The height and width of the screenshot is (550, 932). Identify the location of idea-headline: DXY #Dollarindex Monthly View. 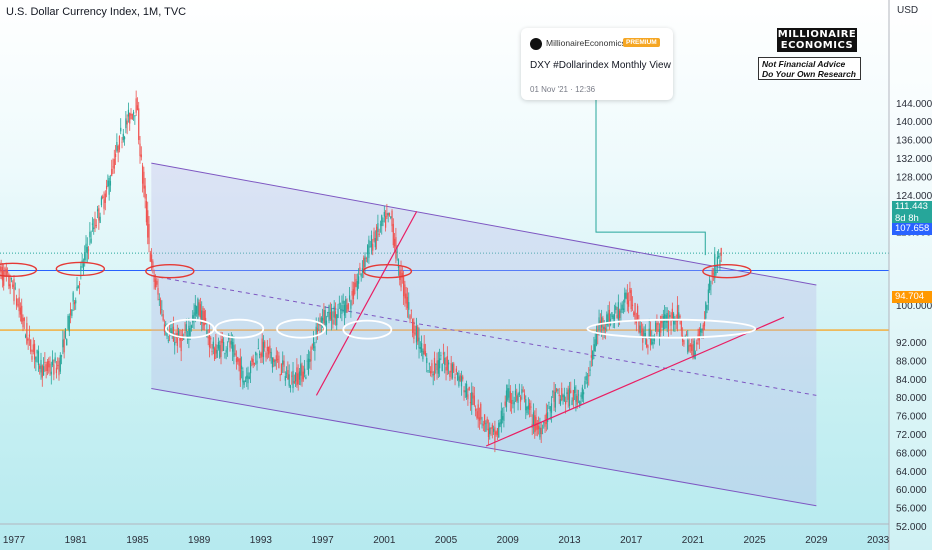
(600, 65).